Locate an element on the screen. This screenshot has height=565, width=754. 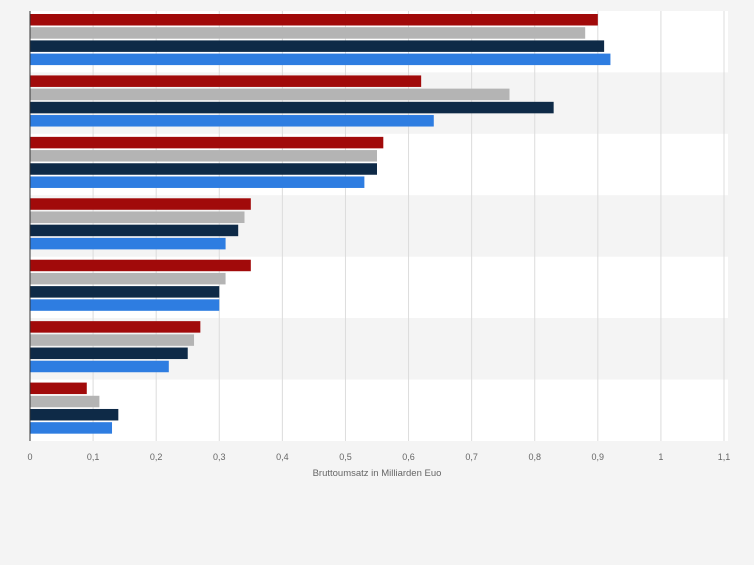
x-tick-label: 0,4 is located at coordinates (282, 457).